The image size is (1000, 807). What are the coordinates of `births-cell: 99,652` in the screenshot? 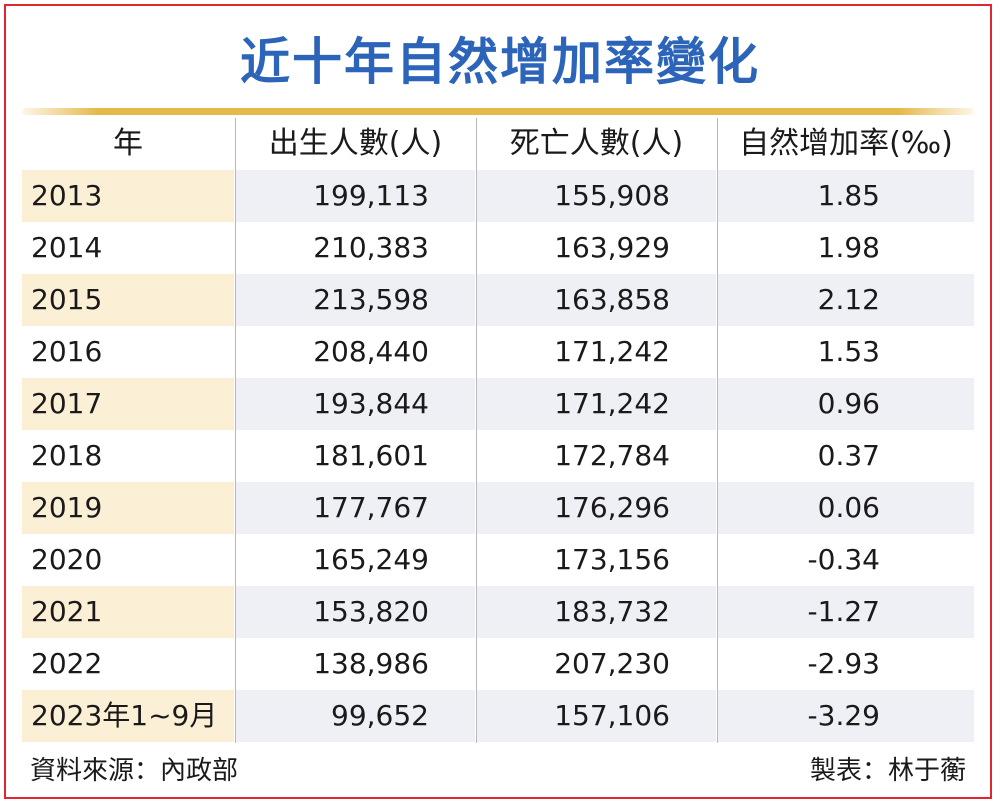 It's located at (355, 716).